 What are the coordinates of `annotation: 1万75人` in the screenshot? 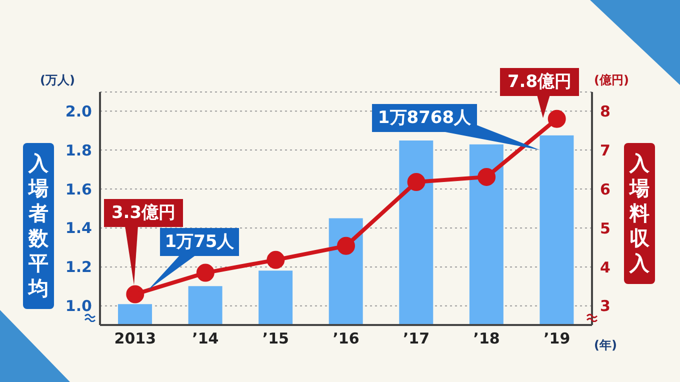 It's located at (199, 242).